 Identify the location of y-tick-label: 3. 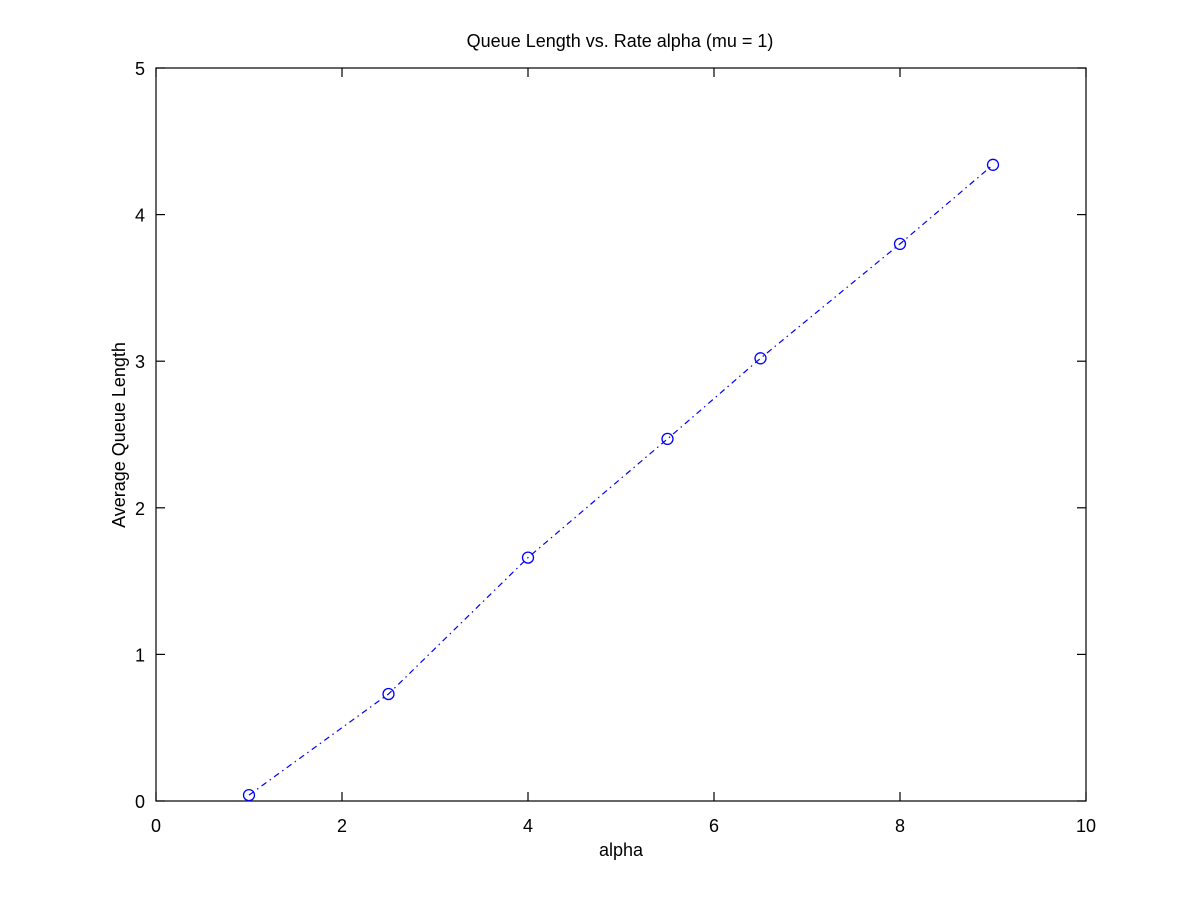
(140, 362).